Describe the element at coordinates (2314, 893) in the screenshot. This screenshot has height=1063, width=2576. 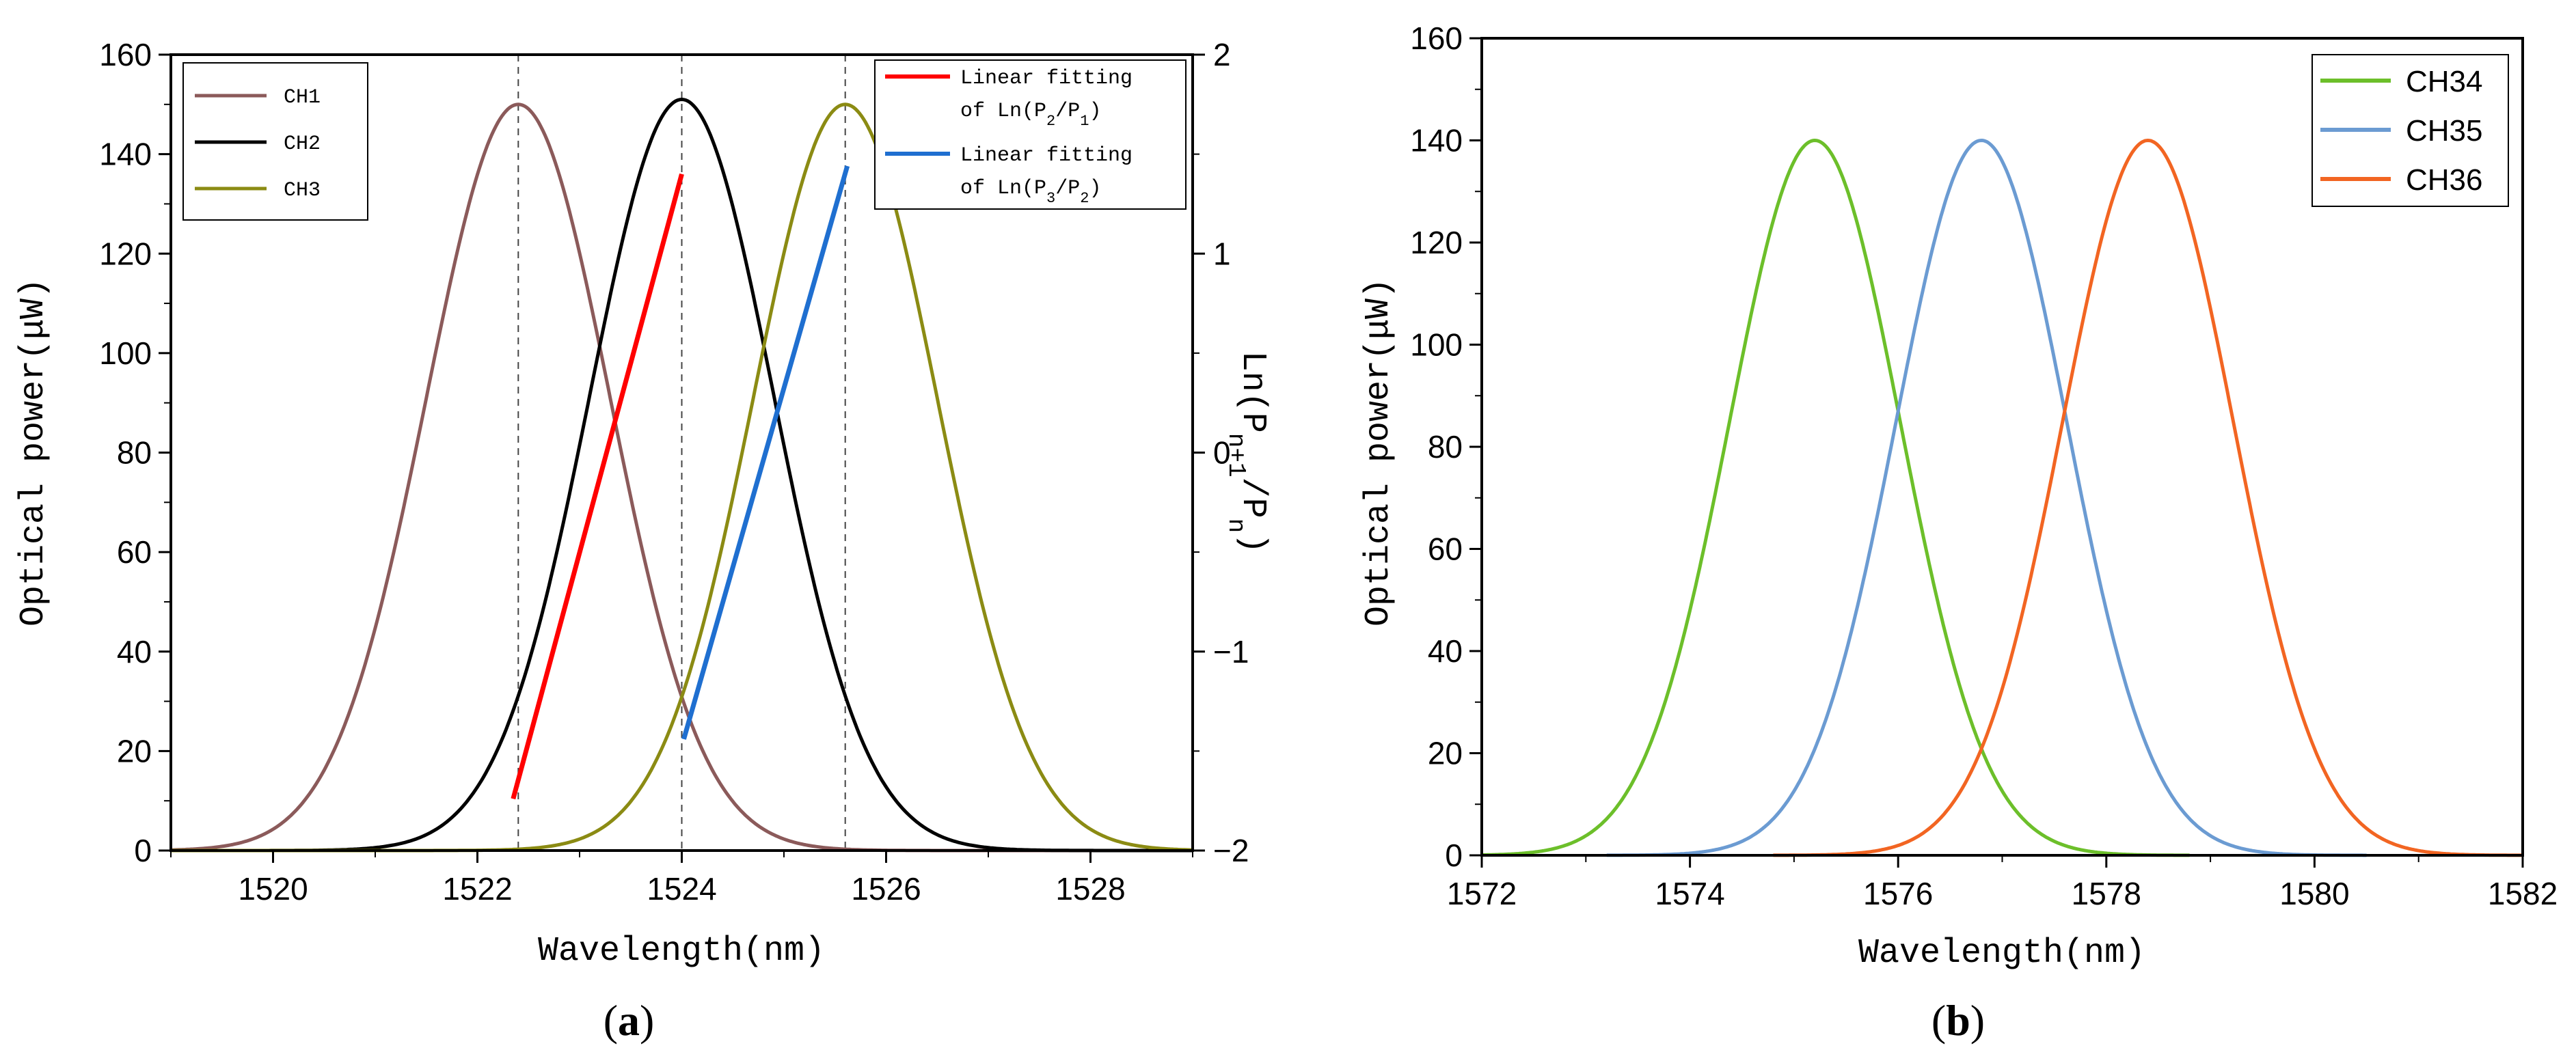
I see `b-x-tick-label: 1580` at that location.